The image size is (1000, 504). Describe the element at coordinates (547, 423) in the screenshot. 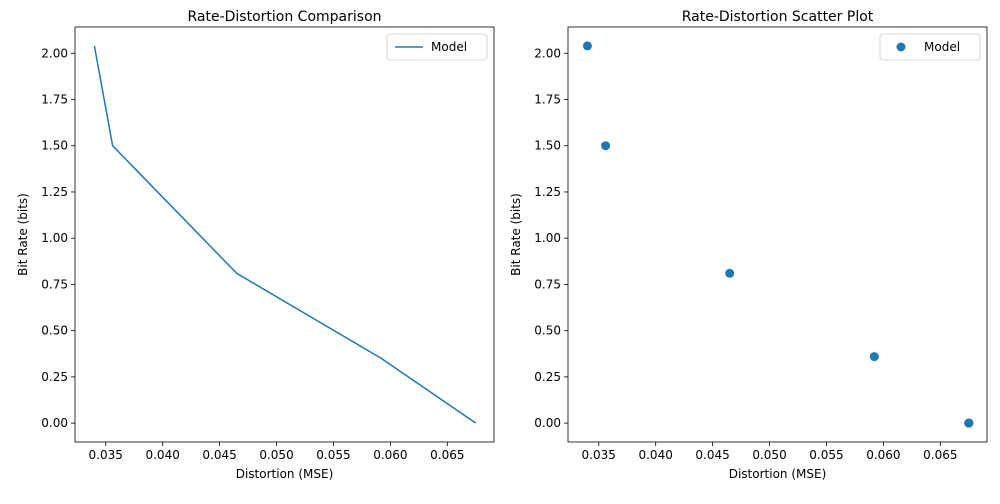

I see `right-y-tick-label: 0.00` at that location.